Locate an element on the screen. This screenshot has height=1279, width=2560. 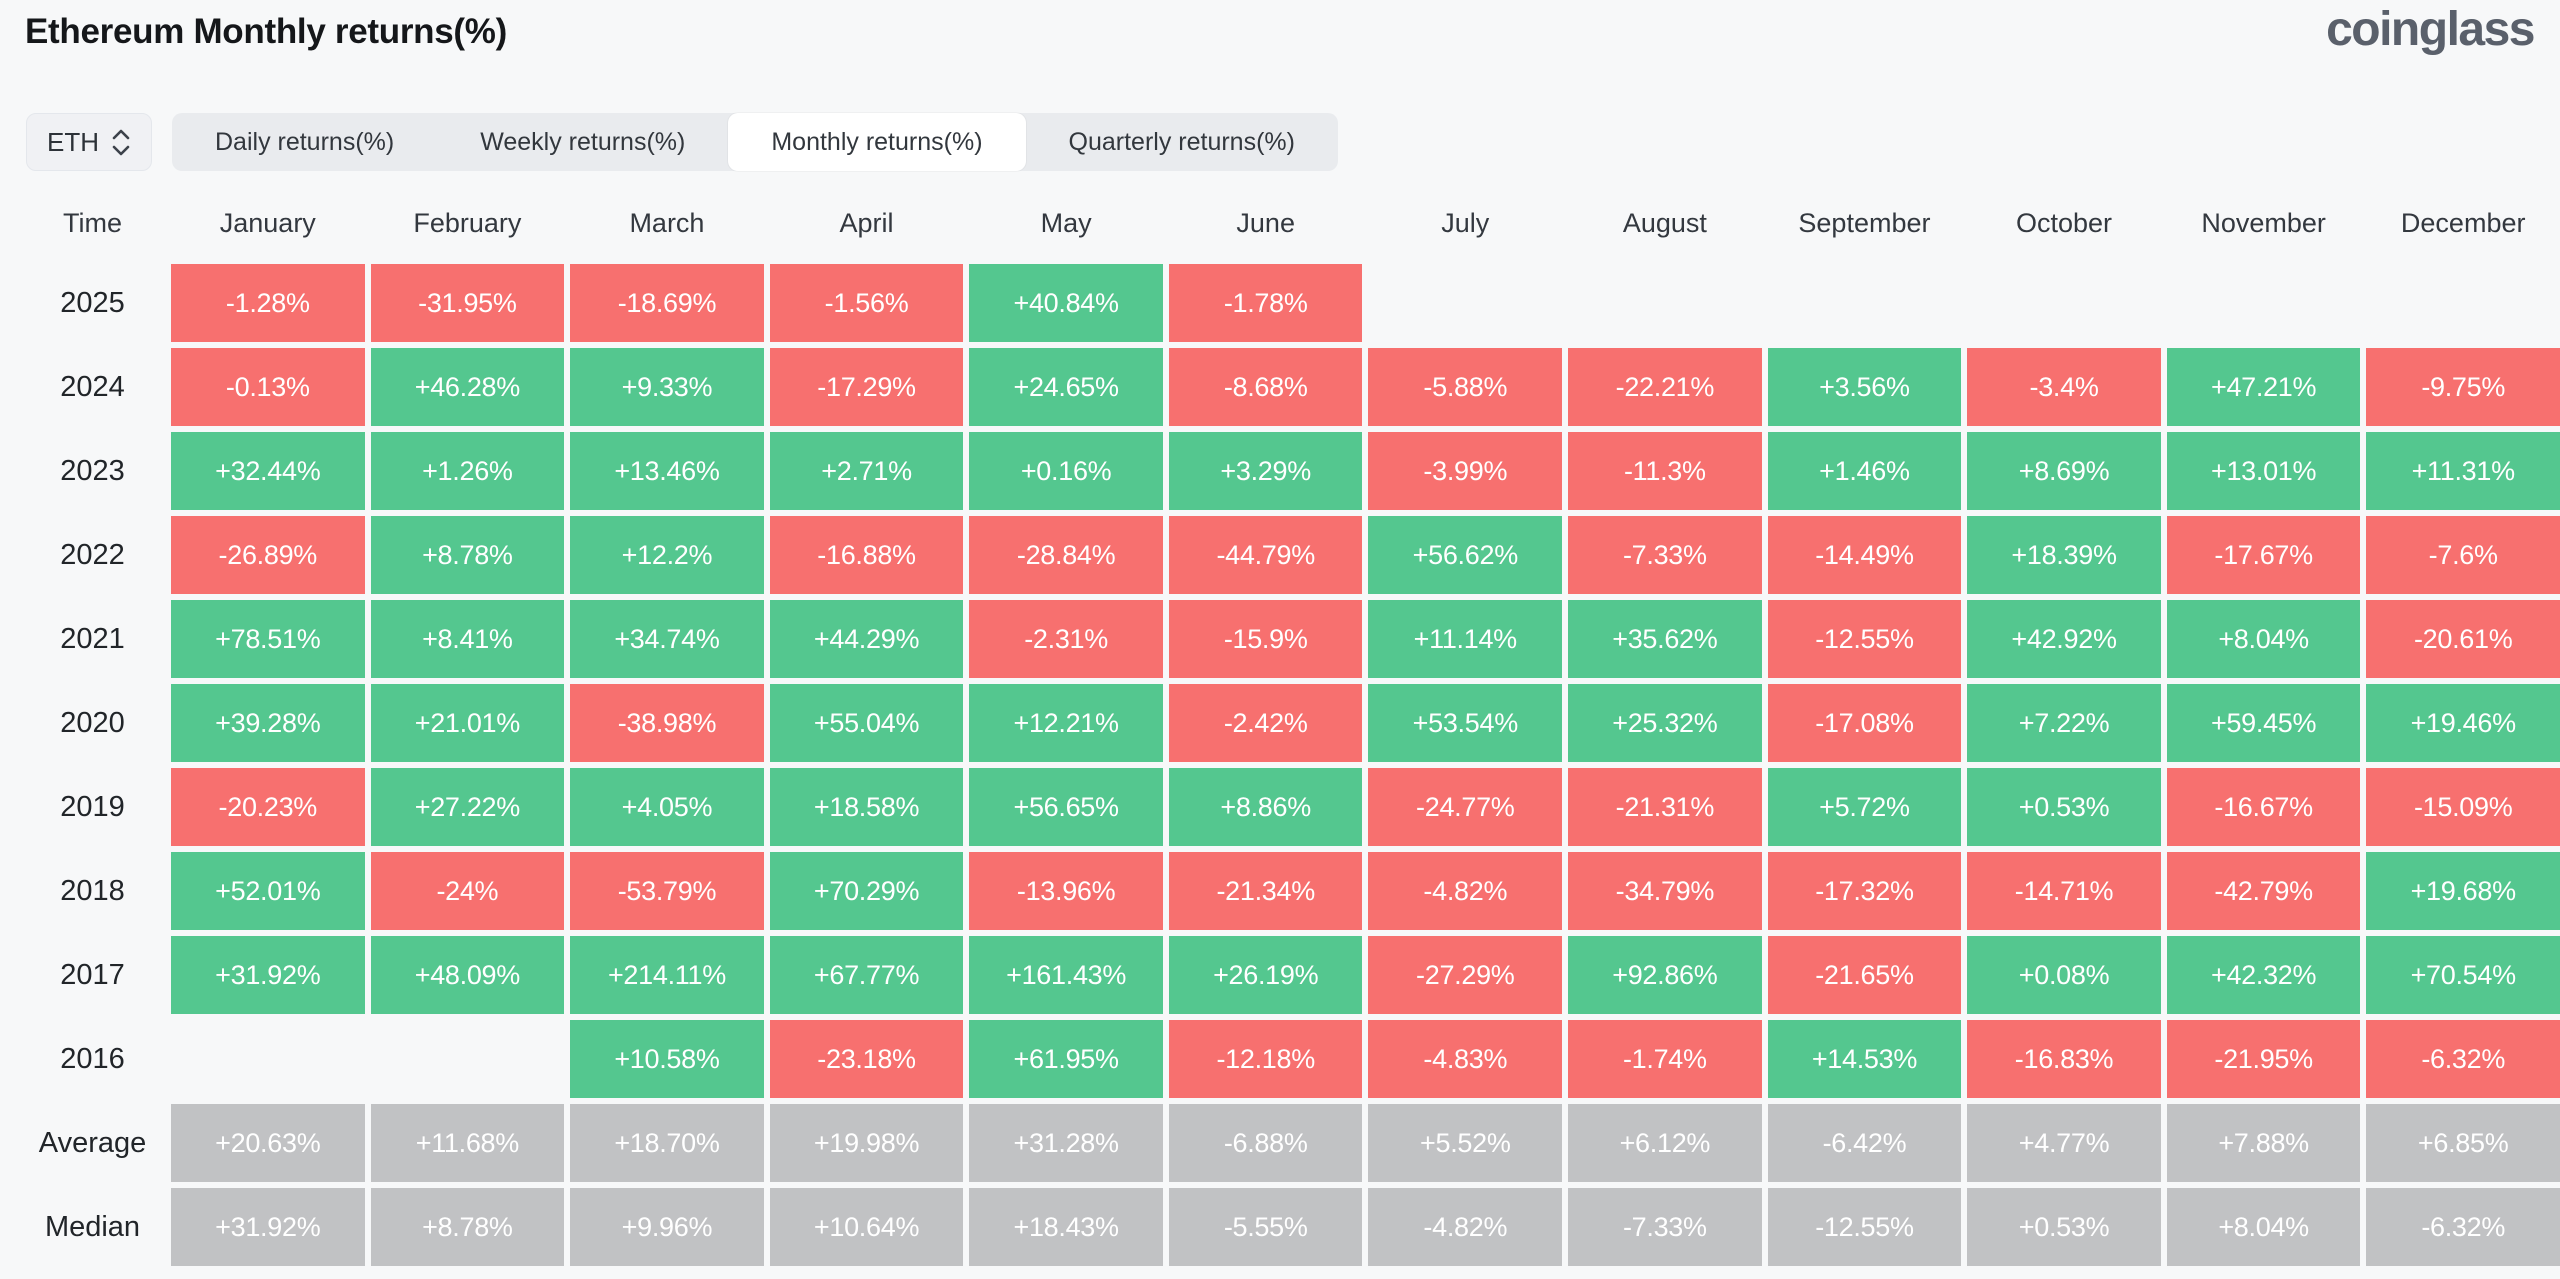
symbol-select: ETH is located at coordinates (89, 142).